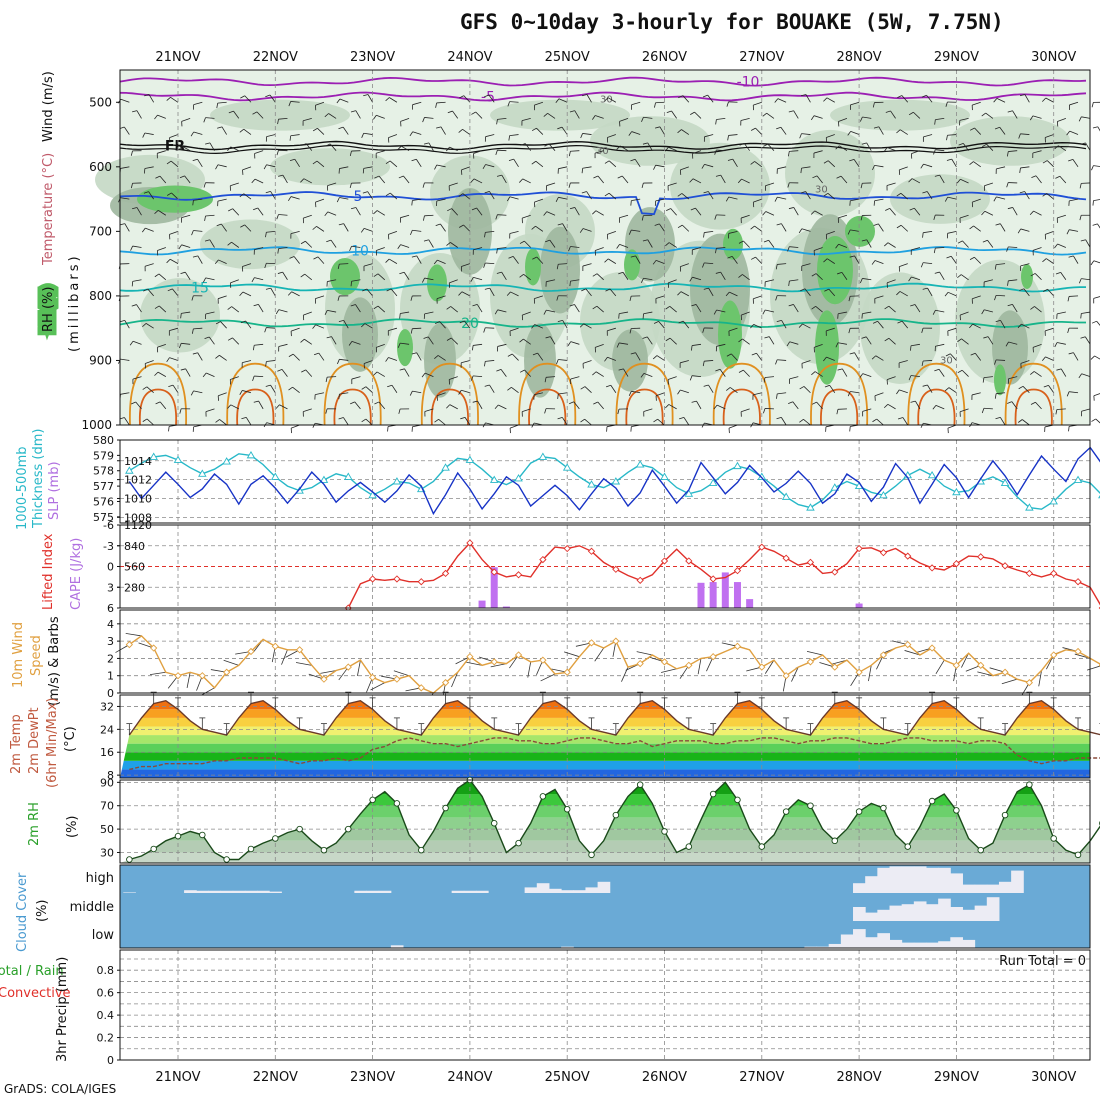 Image resolution: width=1100 pixels, height=1100 pixels. Describe the element at coordinates (360, 252) in the screenshot. I see `isotherm-label: 10` at that location.